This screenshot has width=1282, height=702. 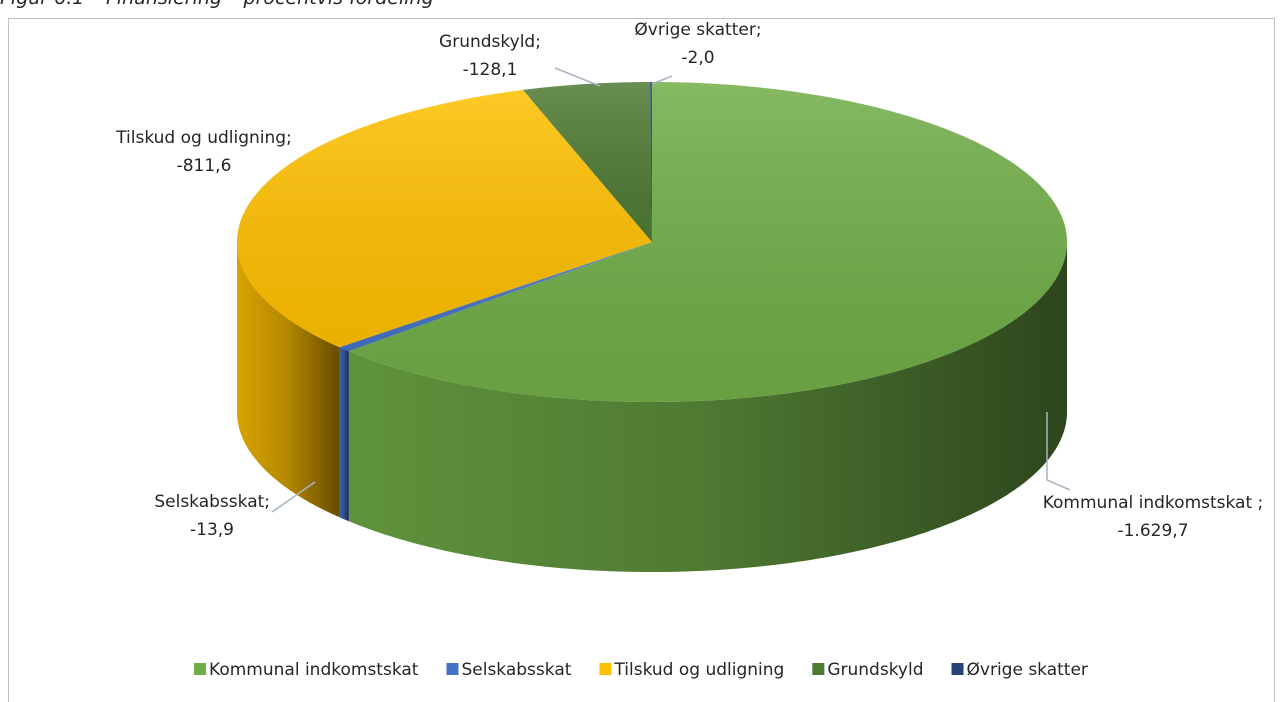 I want to click on data-label-name: Øvrige skatter;, so click(x=697, y=30).